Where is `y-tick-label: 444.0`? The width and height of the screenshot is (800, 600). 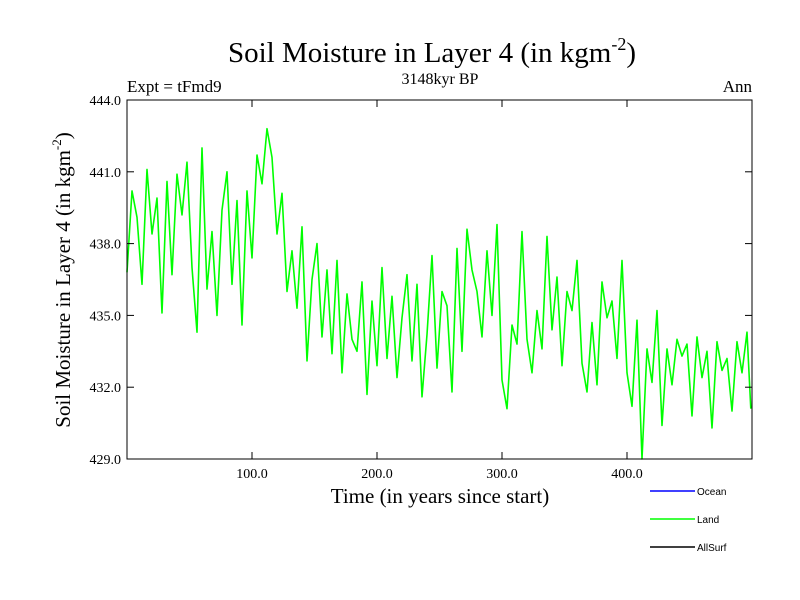
y-tick-label: 444.0 is located at coordinates (106, 101).